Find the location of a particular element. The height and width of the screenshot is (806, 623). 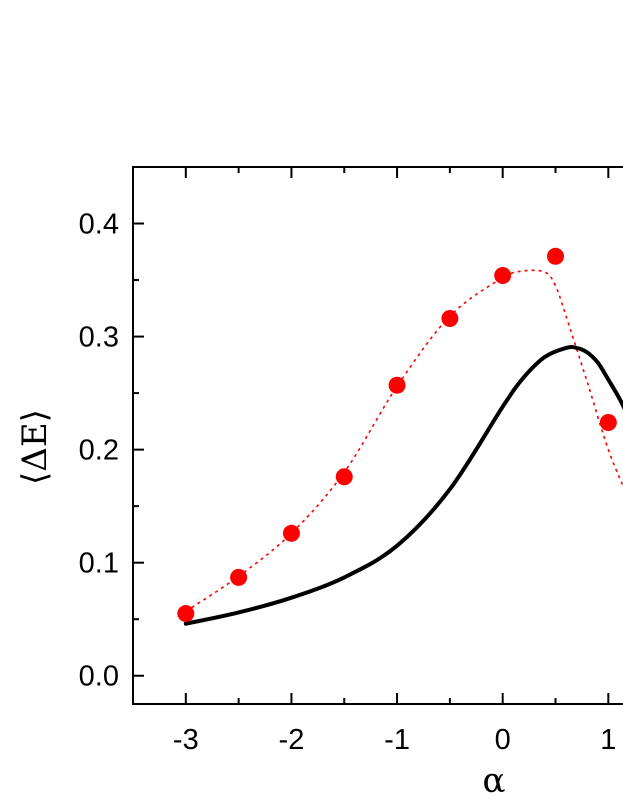

x-tick-label: -2 is located at coordinates (292, 740).